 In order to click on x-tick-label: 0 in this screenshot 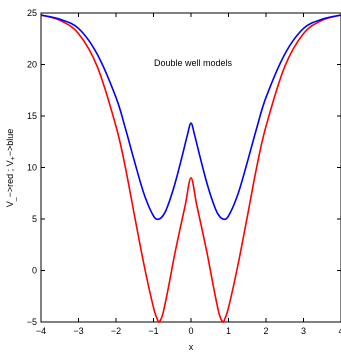, I will do `click(190, 331)`.